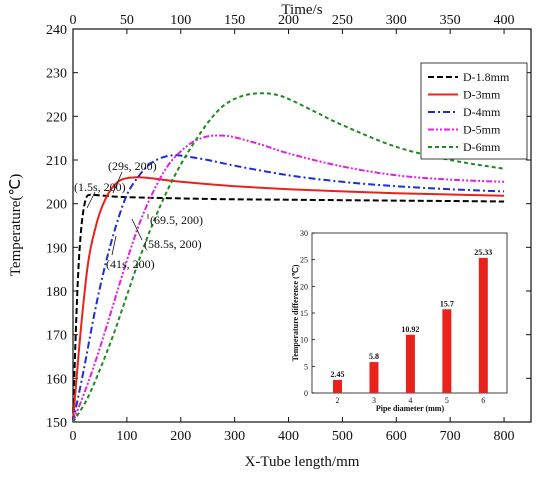 The height and width of the screenshot is (483, 550). What do you see at coordinates (16, 225) in the screenshot?
I see `y-axis-title: Temperature(℃)` at bounding box center [16, 225].